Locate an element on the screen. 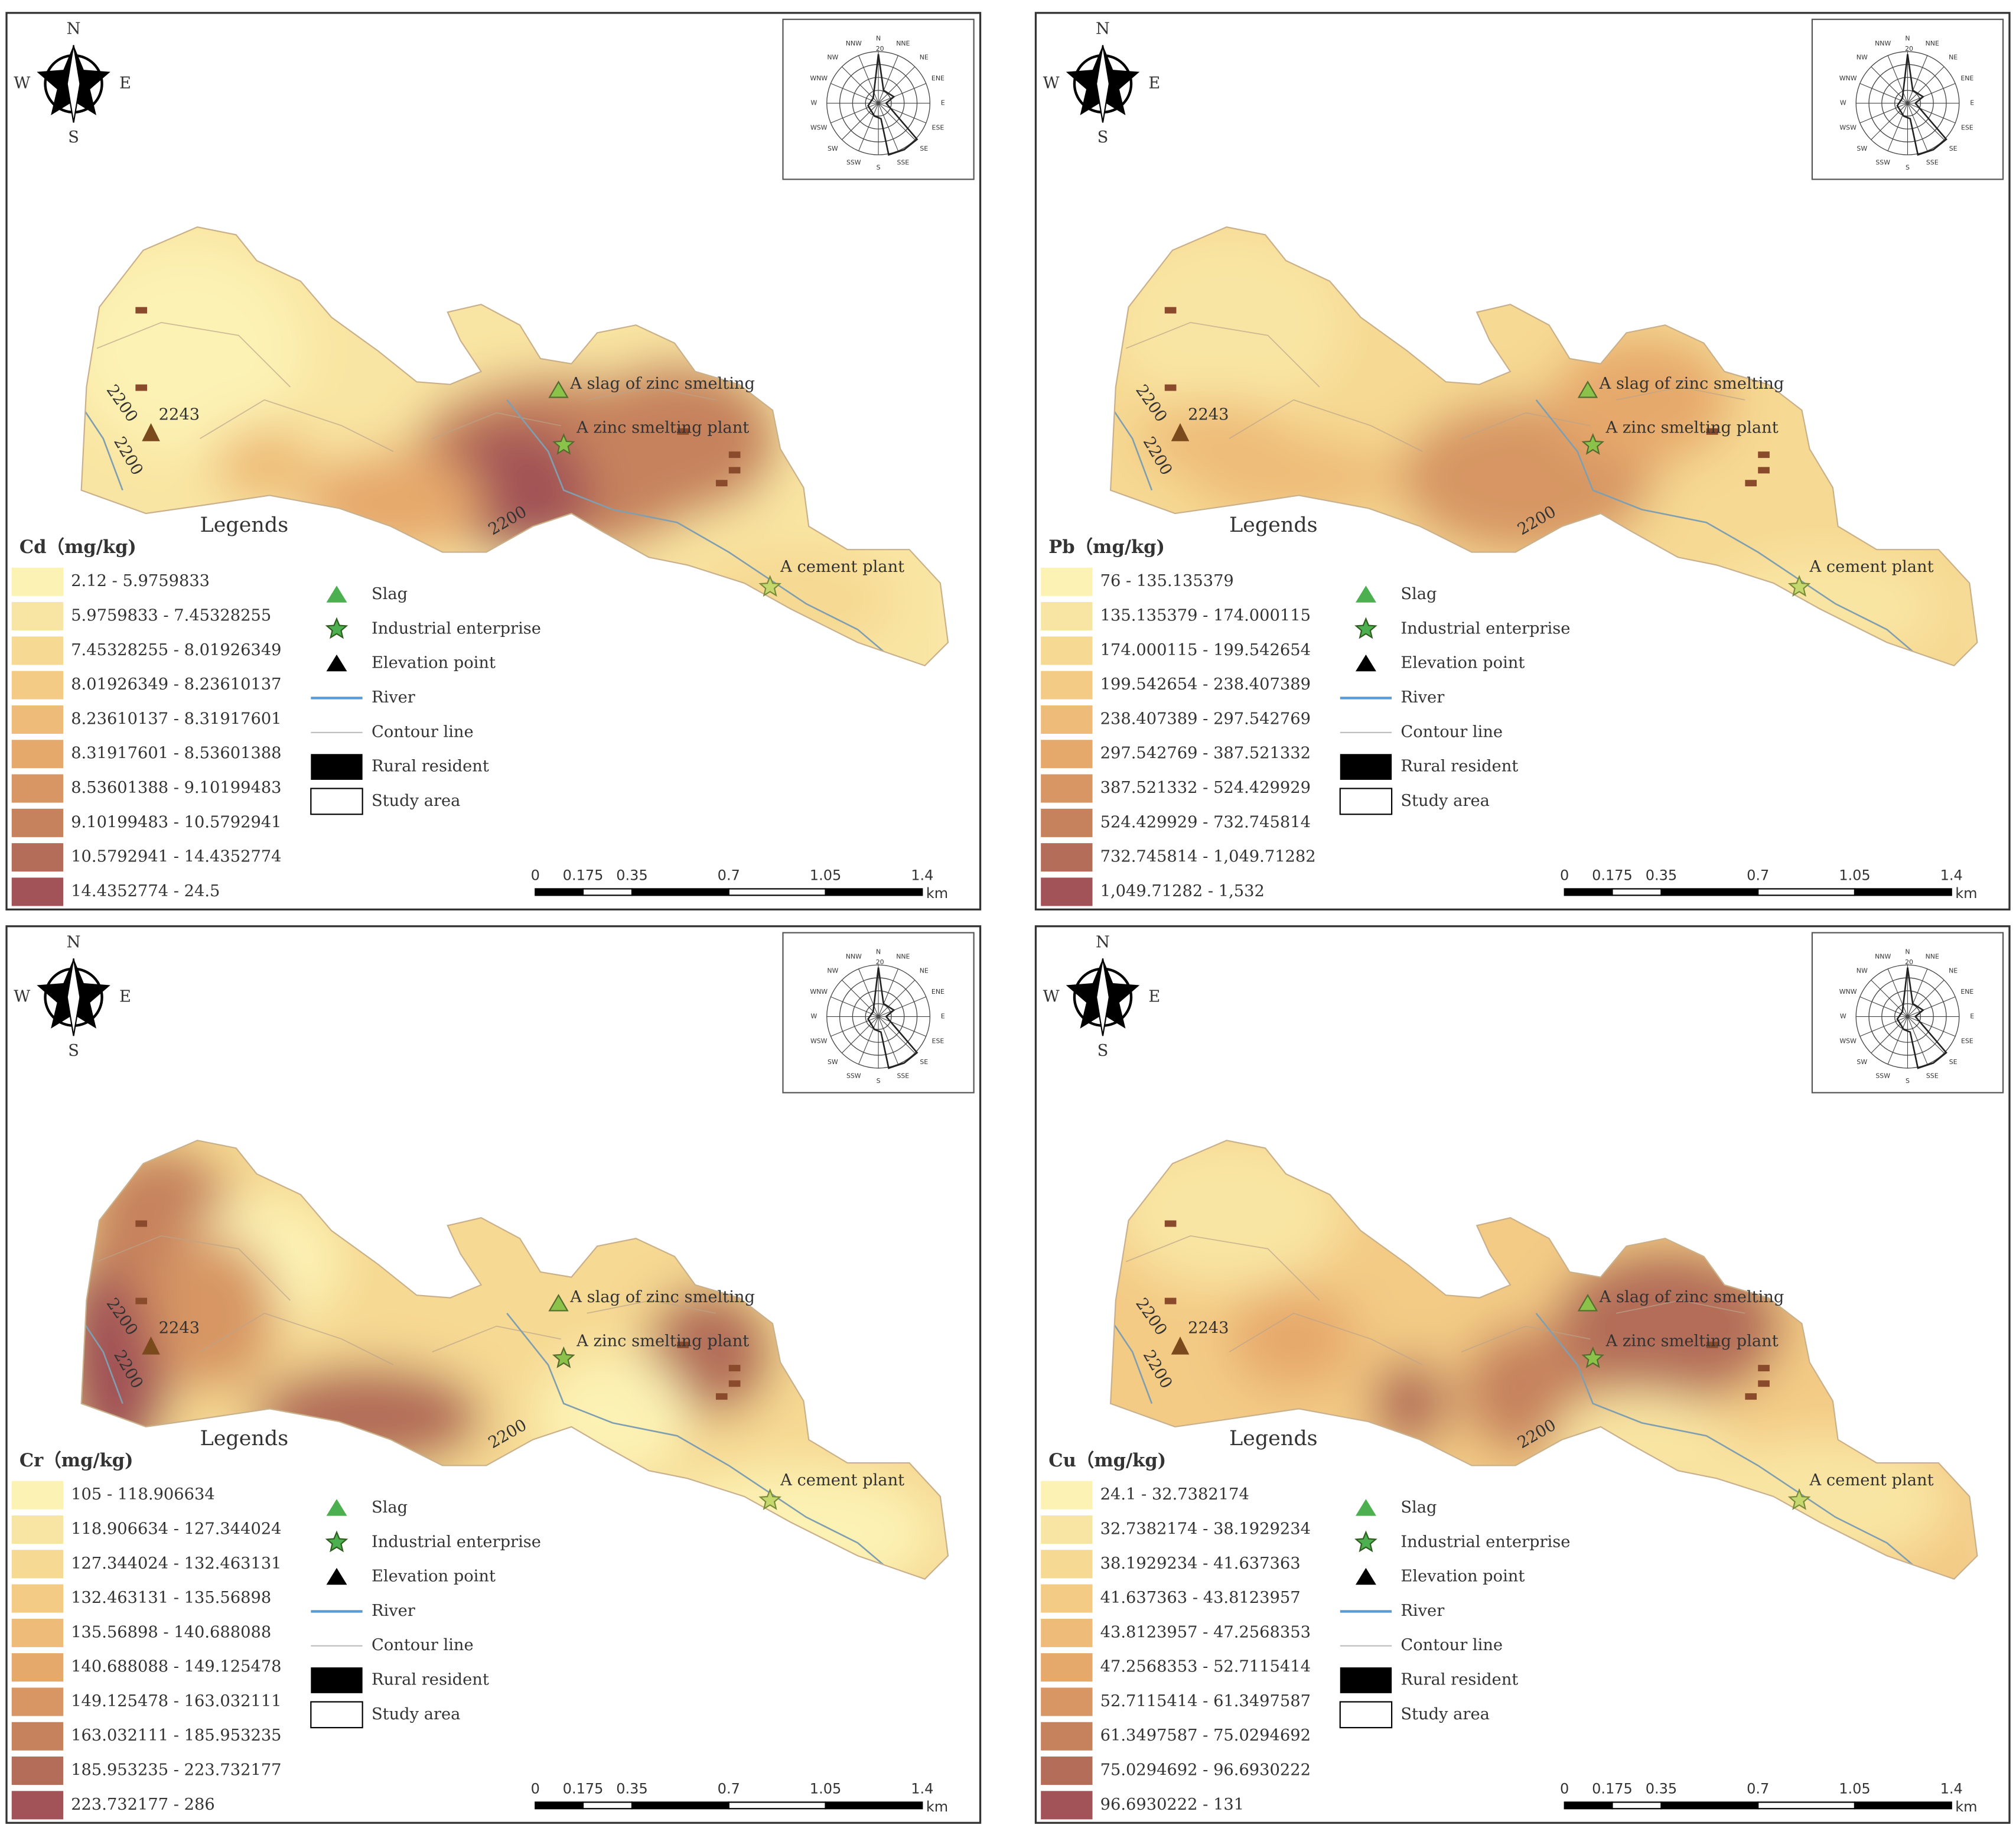 The image size is (2016, 1828). legend-class-label: 132.463131 - 135.56898 is located at coordinates (171, 1598).